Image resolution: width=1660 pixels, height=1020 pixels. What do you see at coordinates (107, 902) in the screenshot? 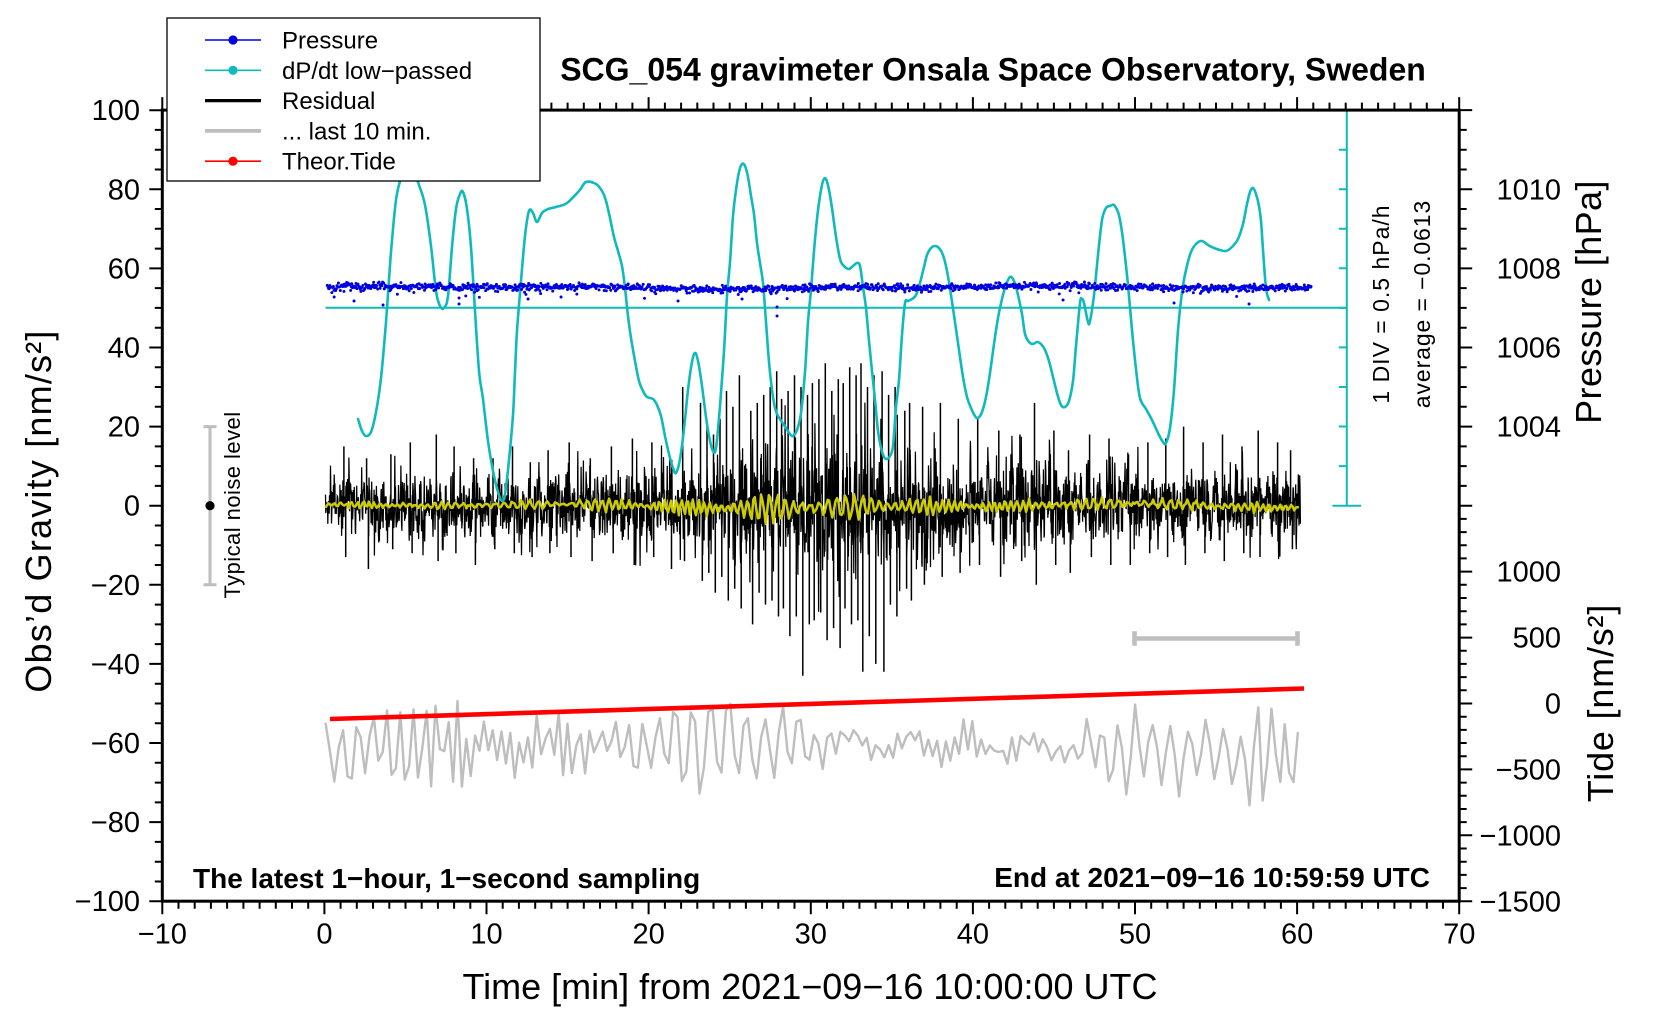
I see `svg-text: −100` at bounding box center [107, 902].